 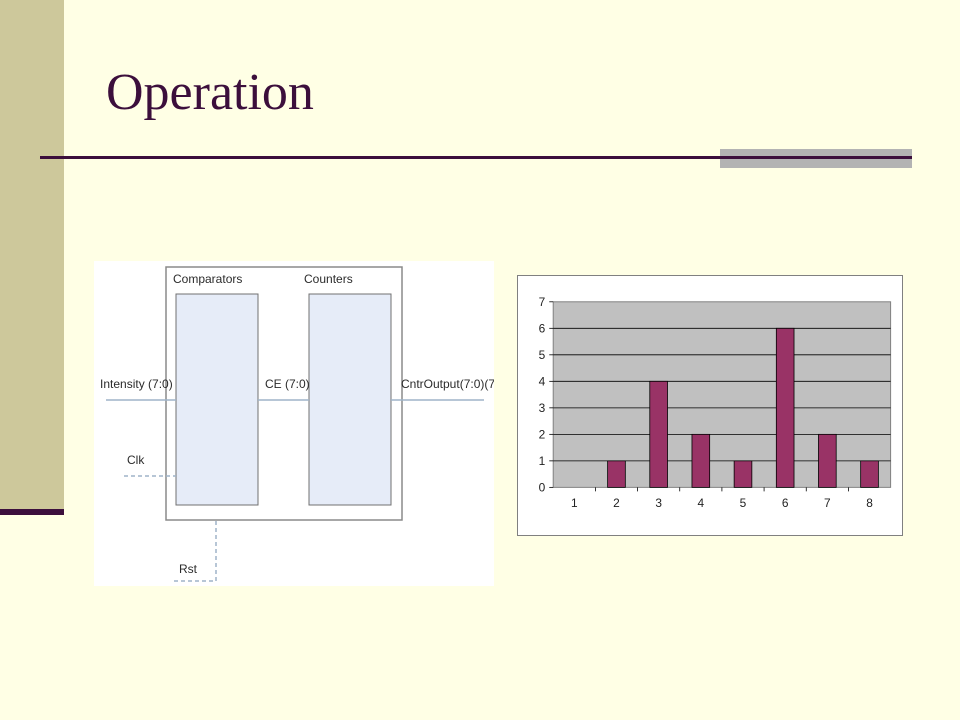 I want to click on y-tick-label: 0, so click(x=542, y=487).